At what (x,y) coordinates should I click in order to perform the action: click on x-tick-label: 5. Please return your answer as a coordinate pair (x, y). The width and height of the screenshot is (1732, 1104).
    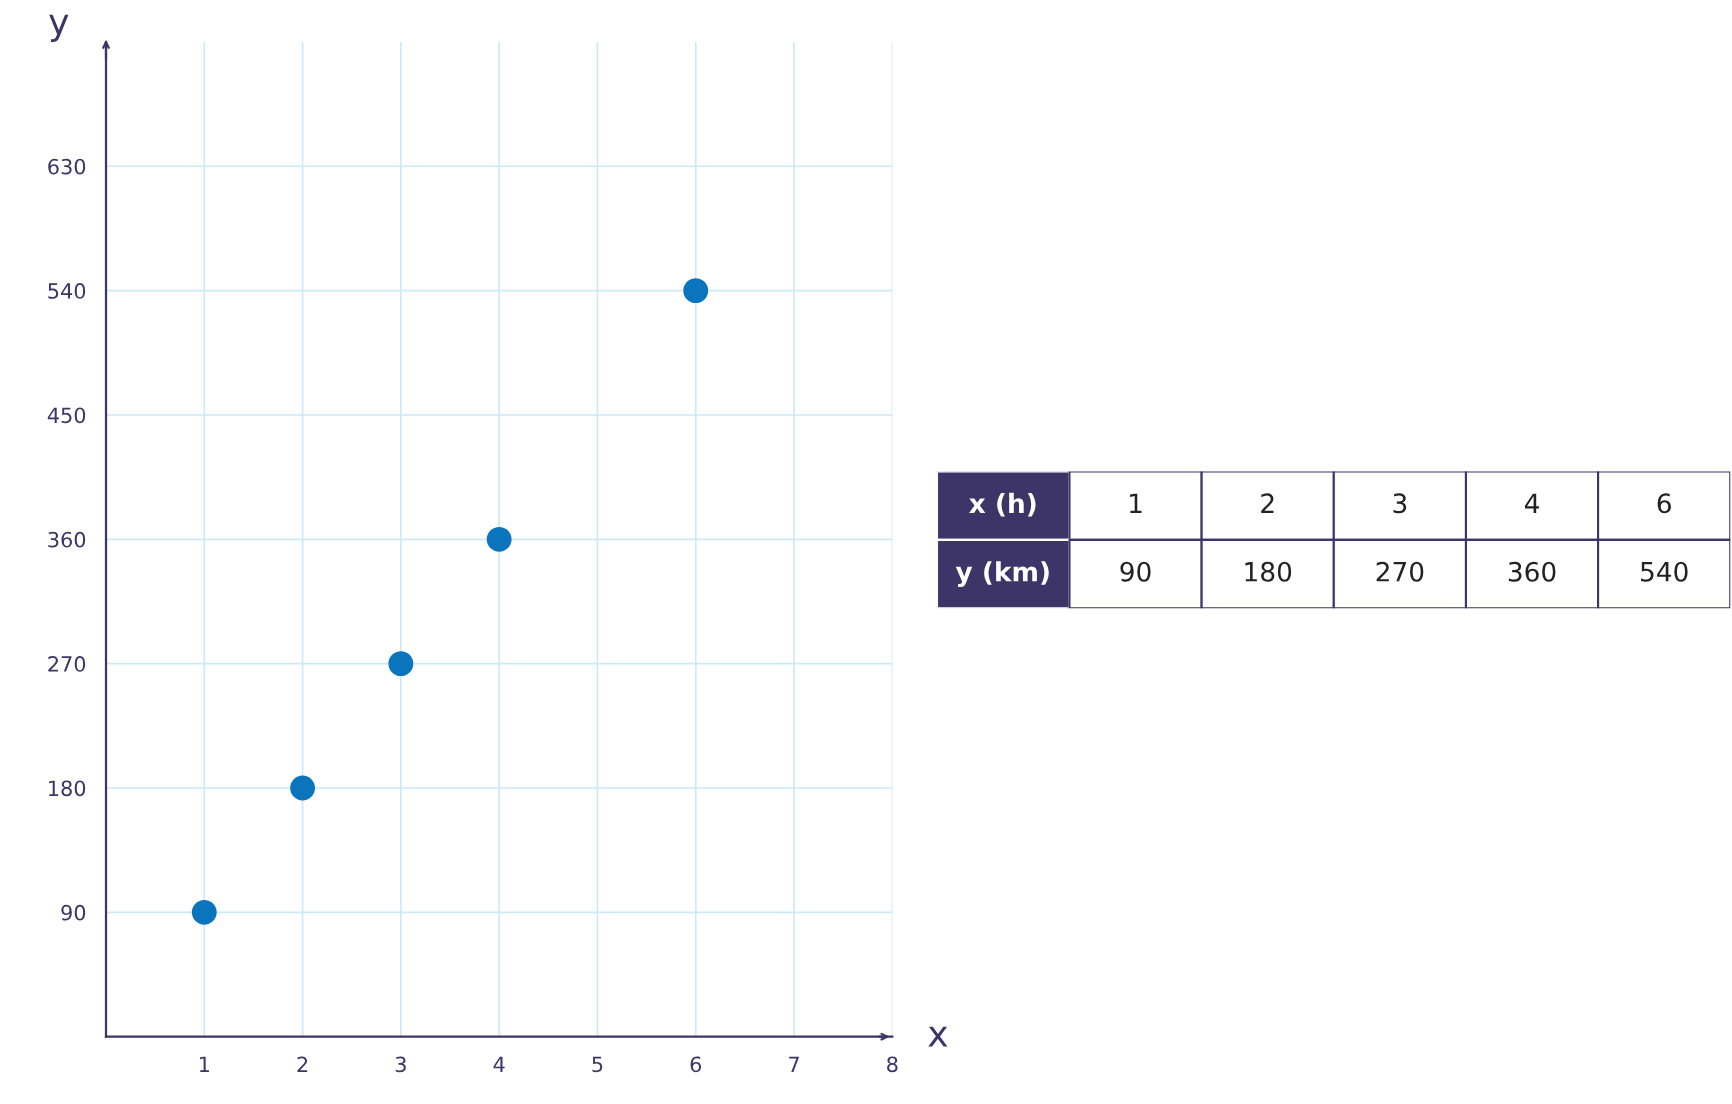
    Looking at the image, I should click on (597, 1064).